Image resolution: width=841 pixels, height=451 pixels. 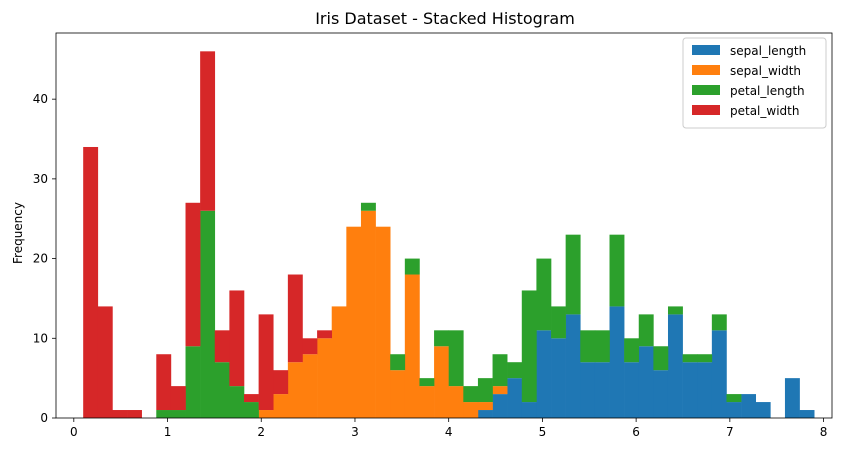 What do you see at coordinates (445, 18) in the screenshot?
I see `chart-title: Iris Dataset - Stacked Histogram` at bounding box center [445, 18].